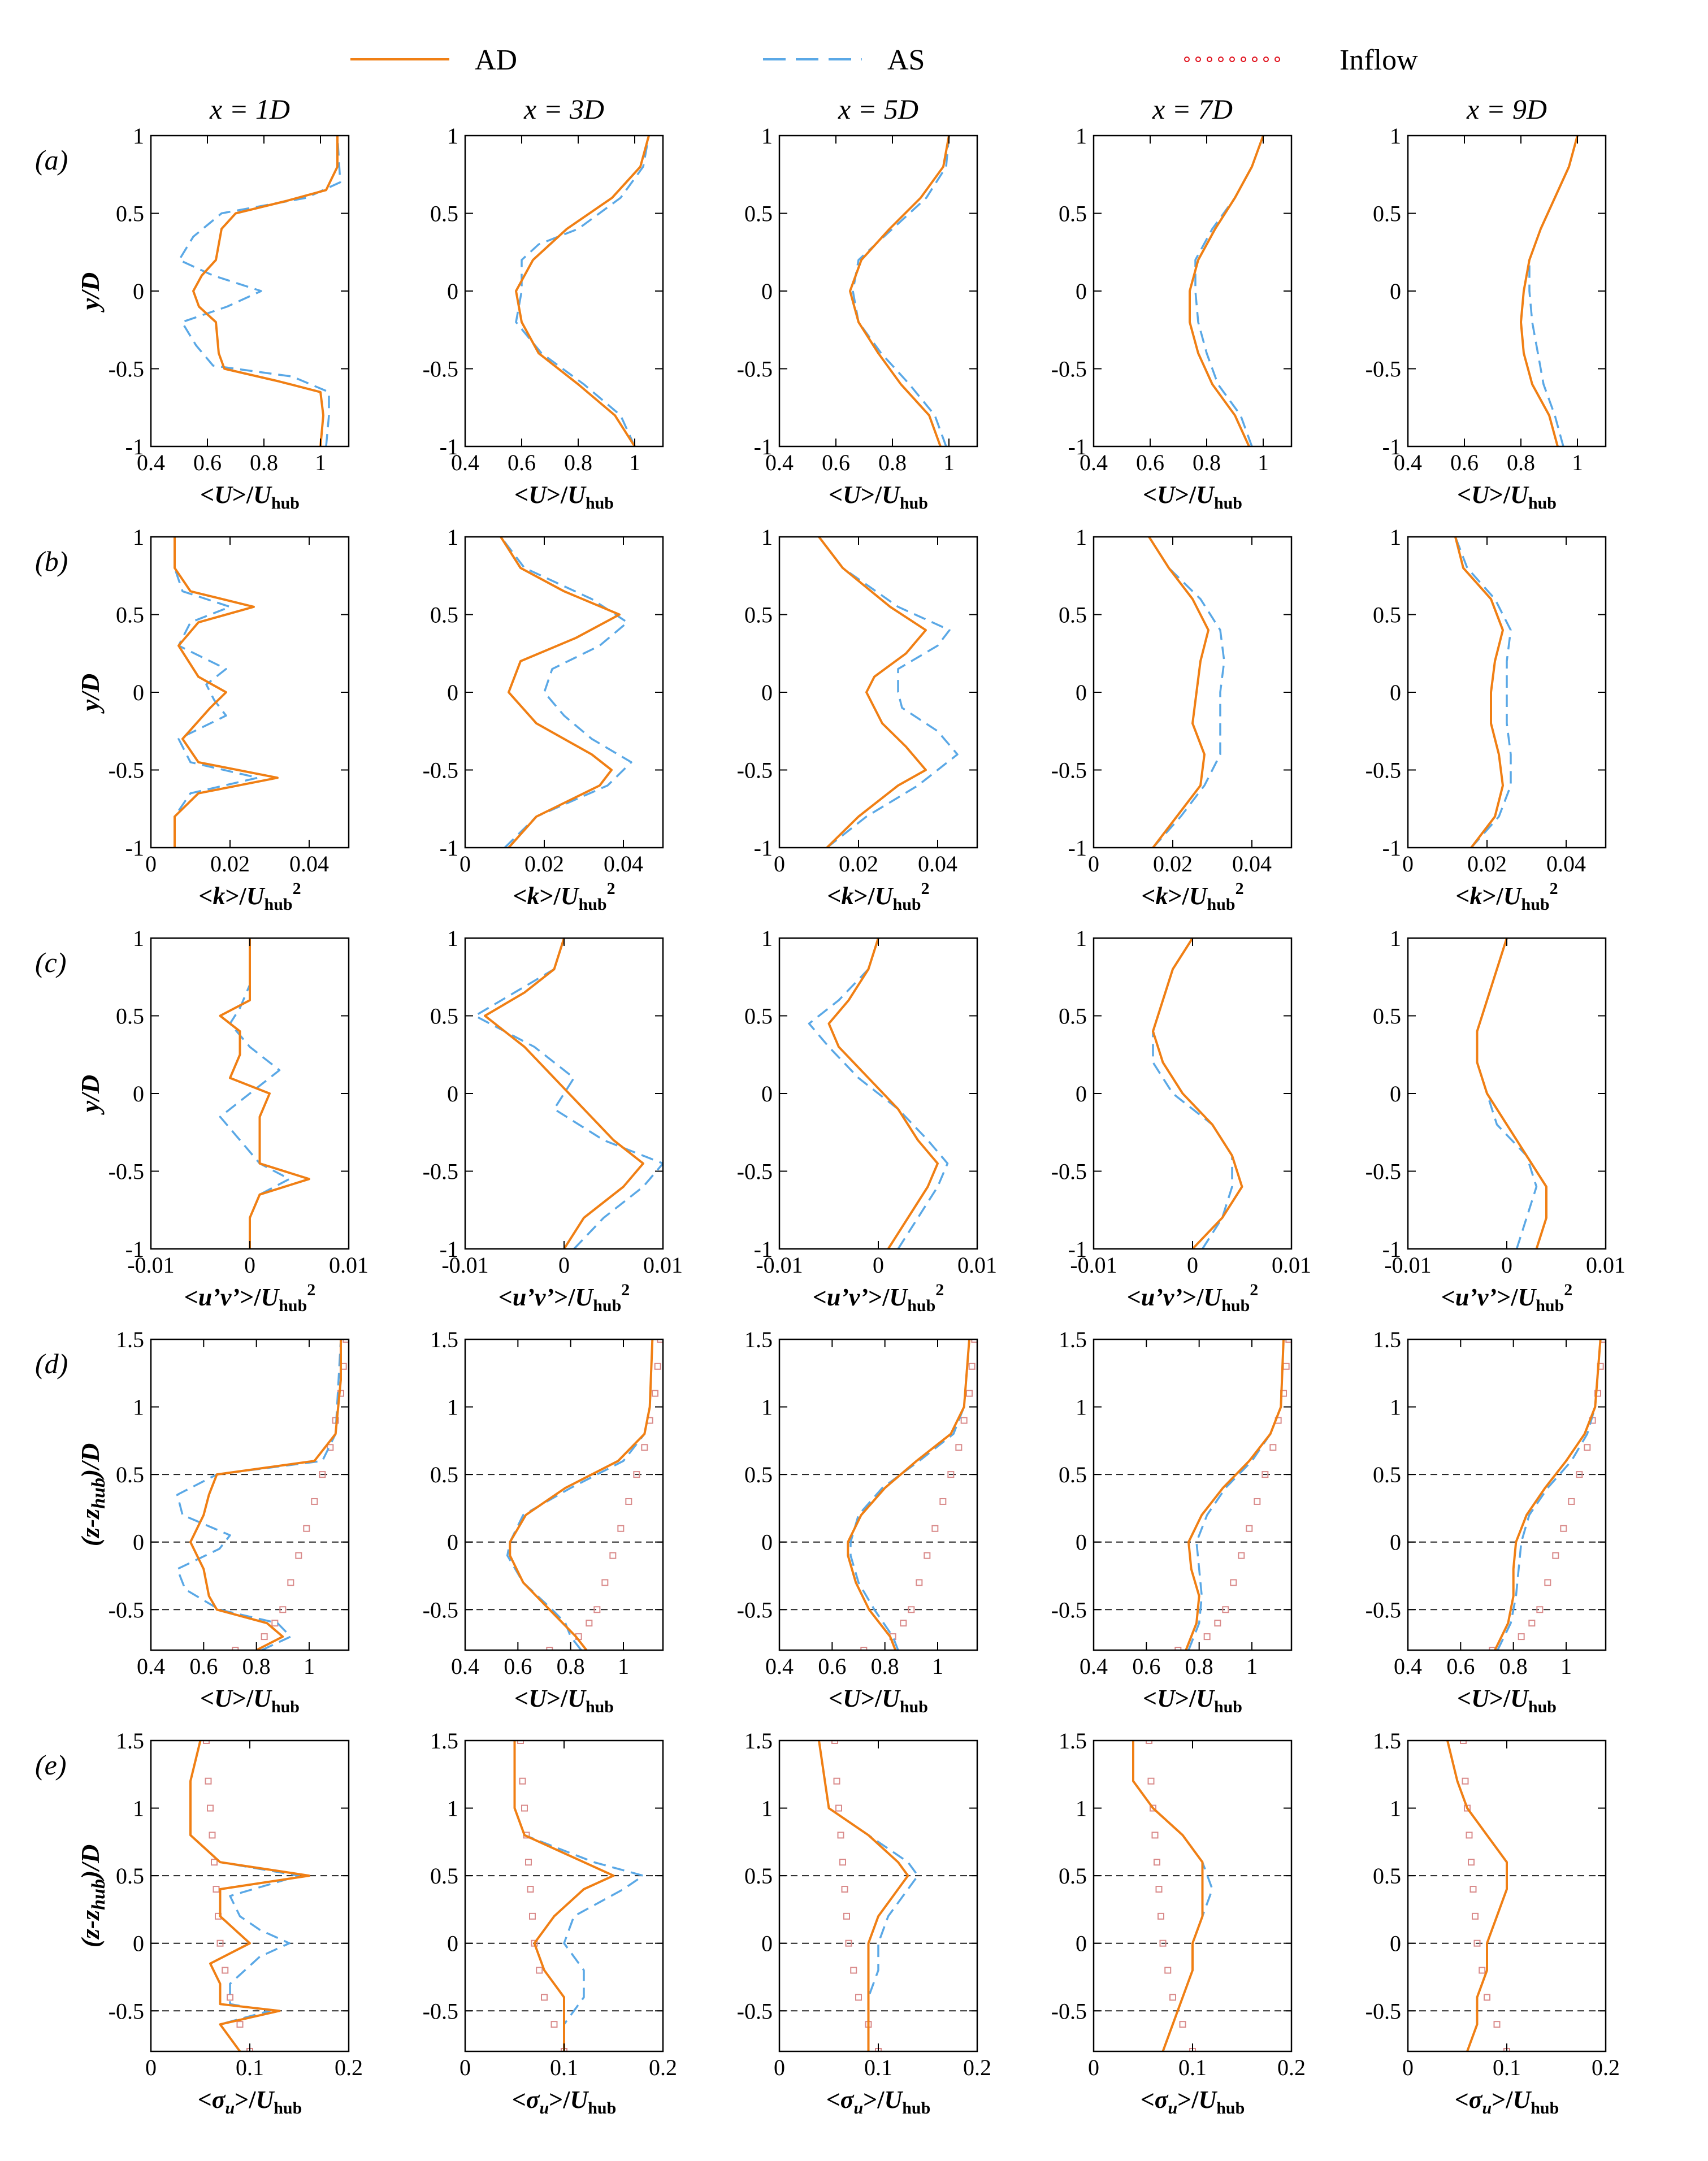 This screenshot has width=1708, height=2161. Describe the element at coordinates (93, 1896) in the screenshot. I see `y-axis-label: (z-zhub)/D` at that location.